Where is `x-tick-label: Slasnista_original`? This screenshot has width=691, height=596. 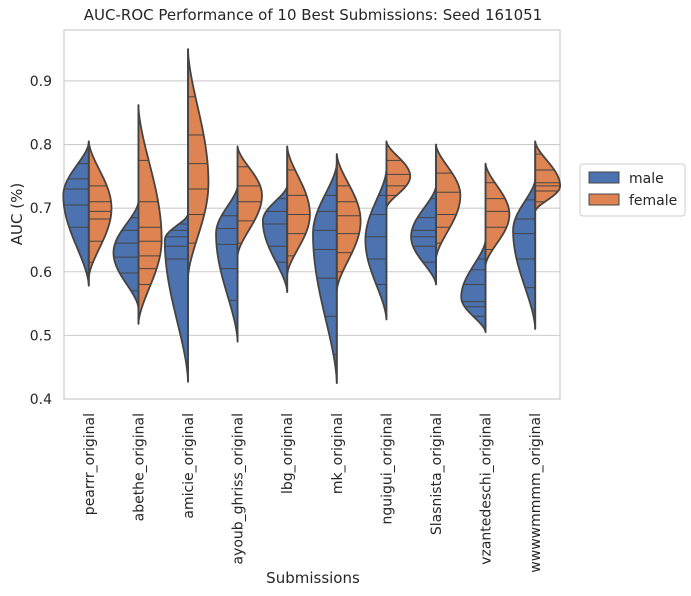
x-tick-label: Slasnista_original is located at coordinates (437, 474).